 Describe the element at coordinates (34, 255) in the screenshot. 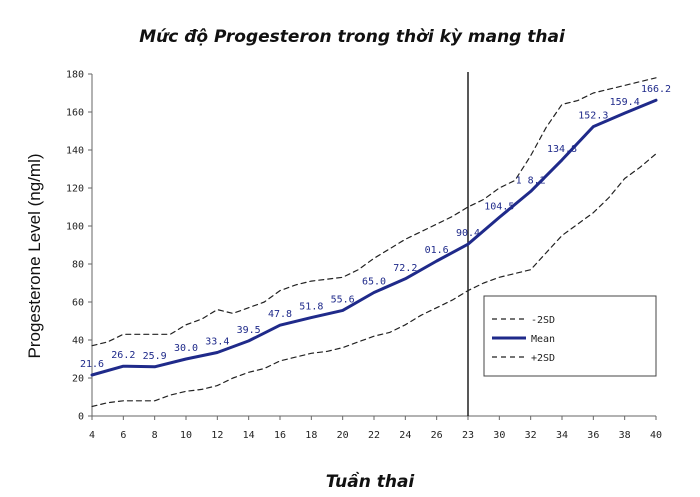

I see `y-axis-label: Progesterone Level (ng/ml)` at that location.